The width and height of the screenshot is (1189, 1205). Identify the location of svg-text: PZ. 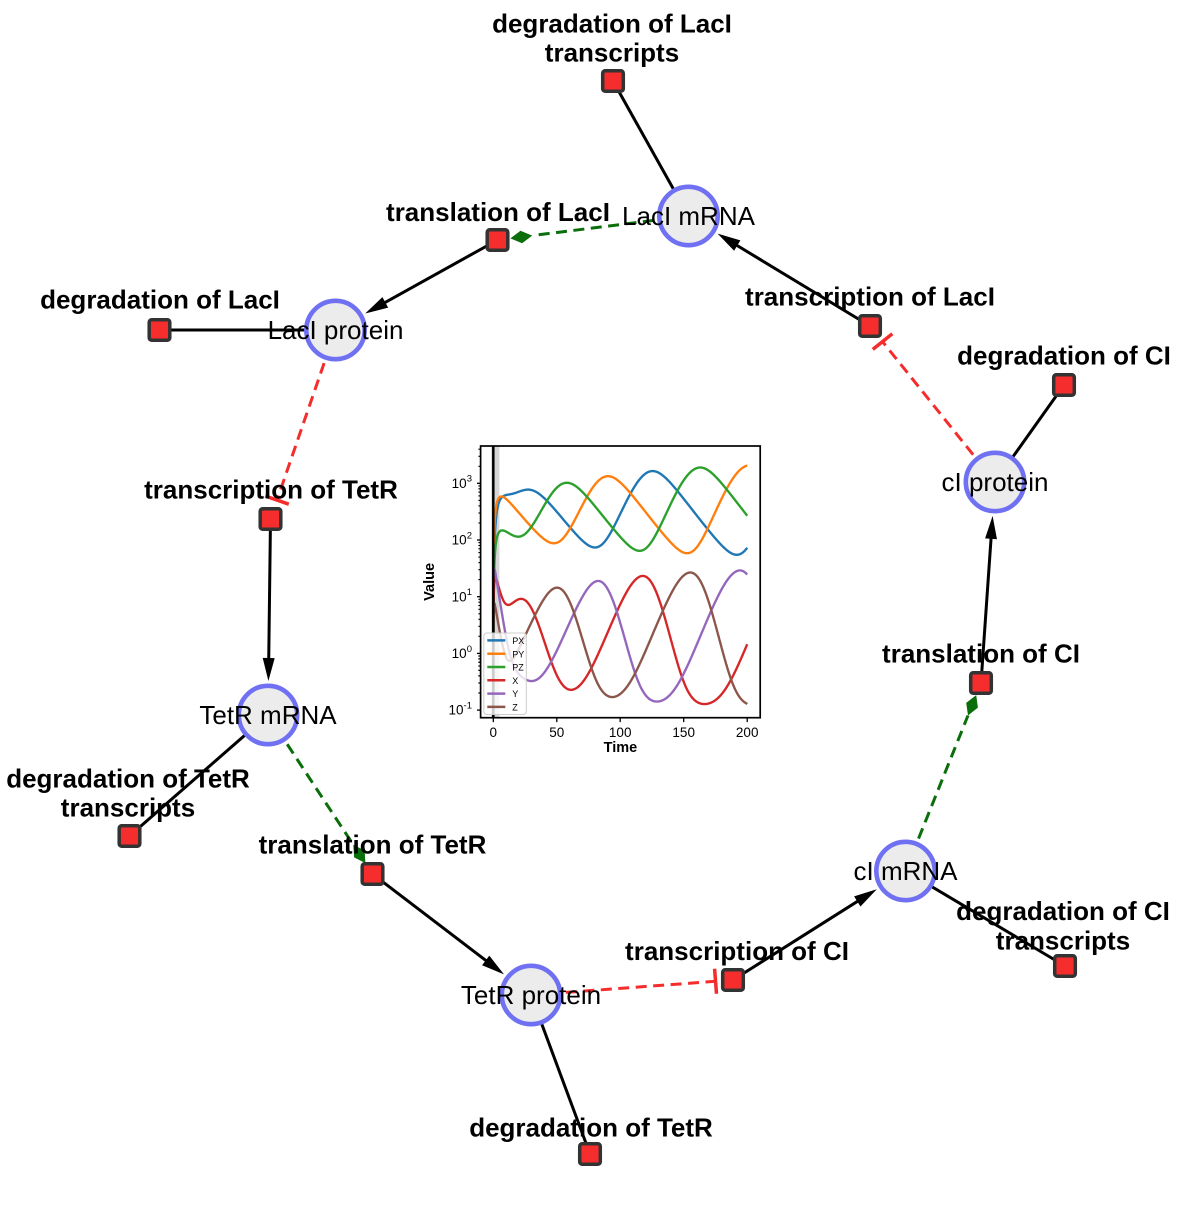
(518, 668).